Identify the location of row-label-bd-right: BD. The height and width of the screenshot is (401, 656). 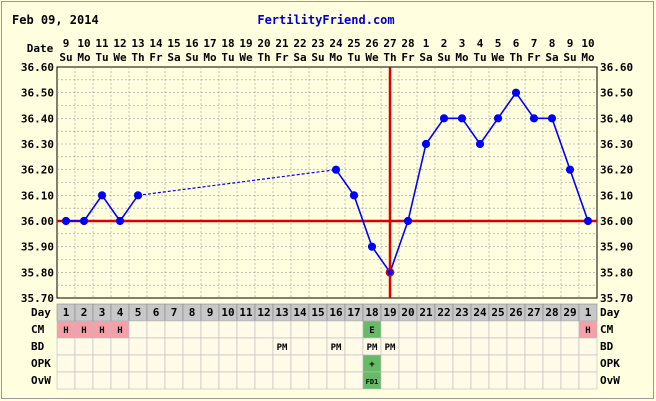
(607, 346).